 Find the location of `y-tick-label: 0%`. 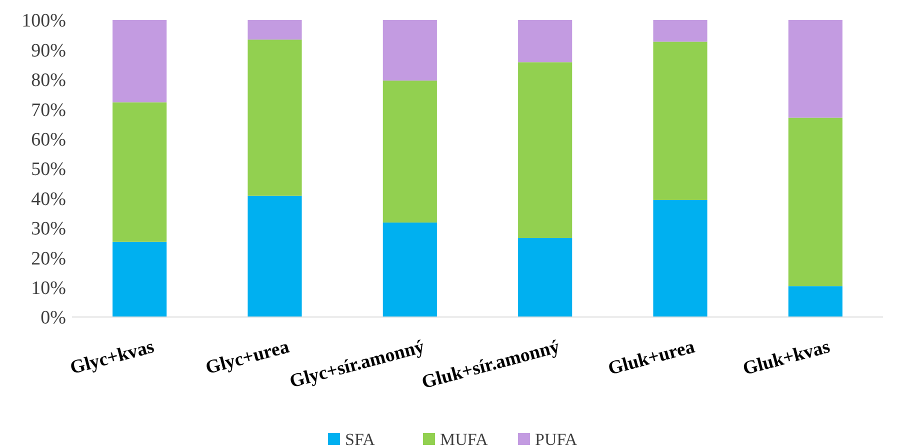

y-tick-label: 0% is located at coordinates (53, 318).